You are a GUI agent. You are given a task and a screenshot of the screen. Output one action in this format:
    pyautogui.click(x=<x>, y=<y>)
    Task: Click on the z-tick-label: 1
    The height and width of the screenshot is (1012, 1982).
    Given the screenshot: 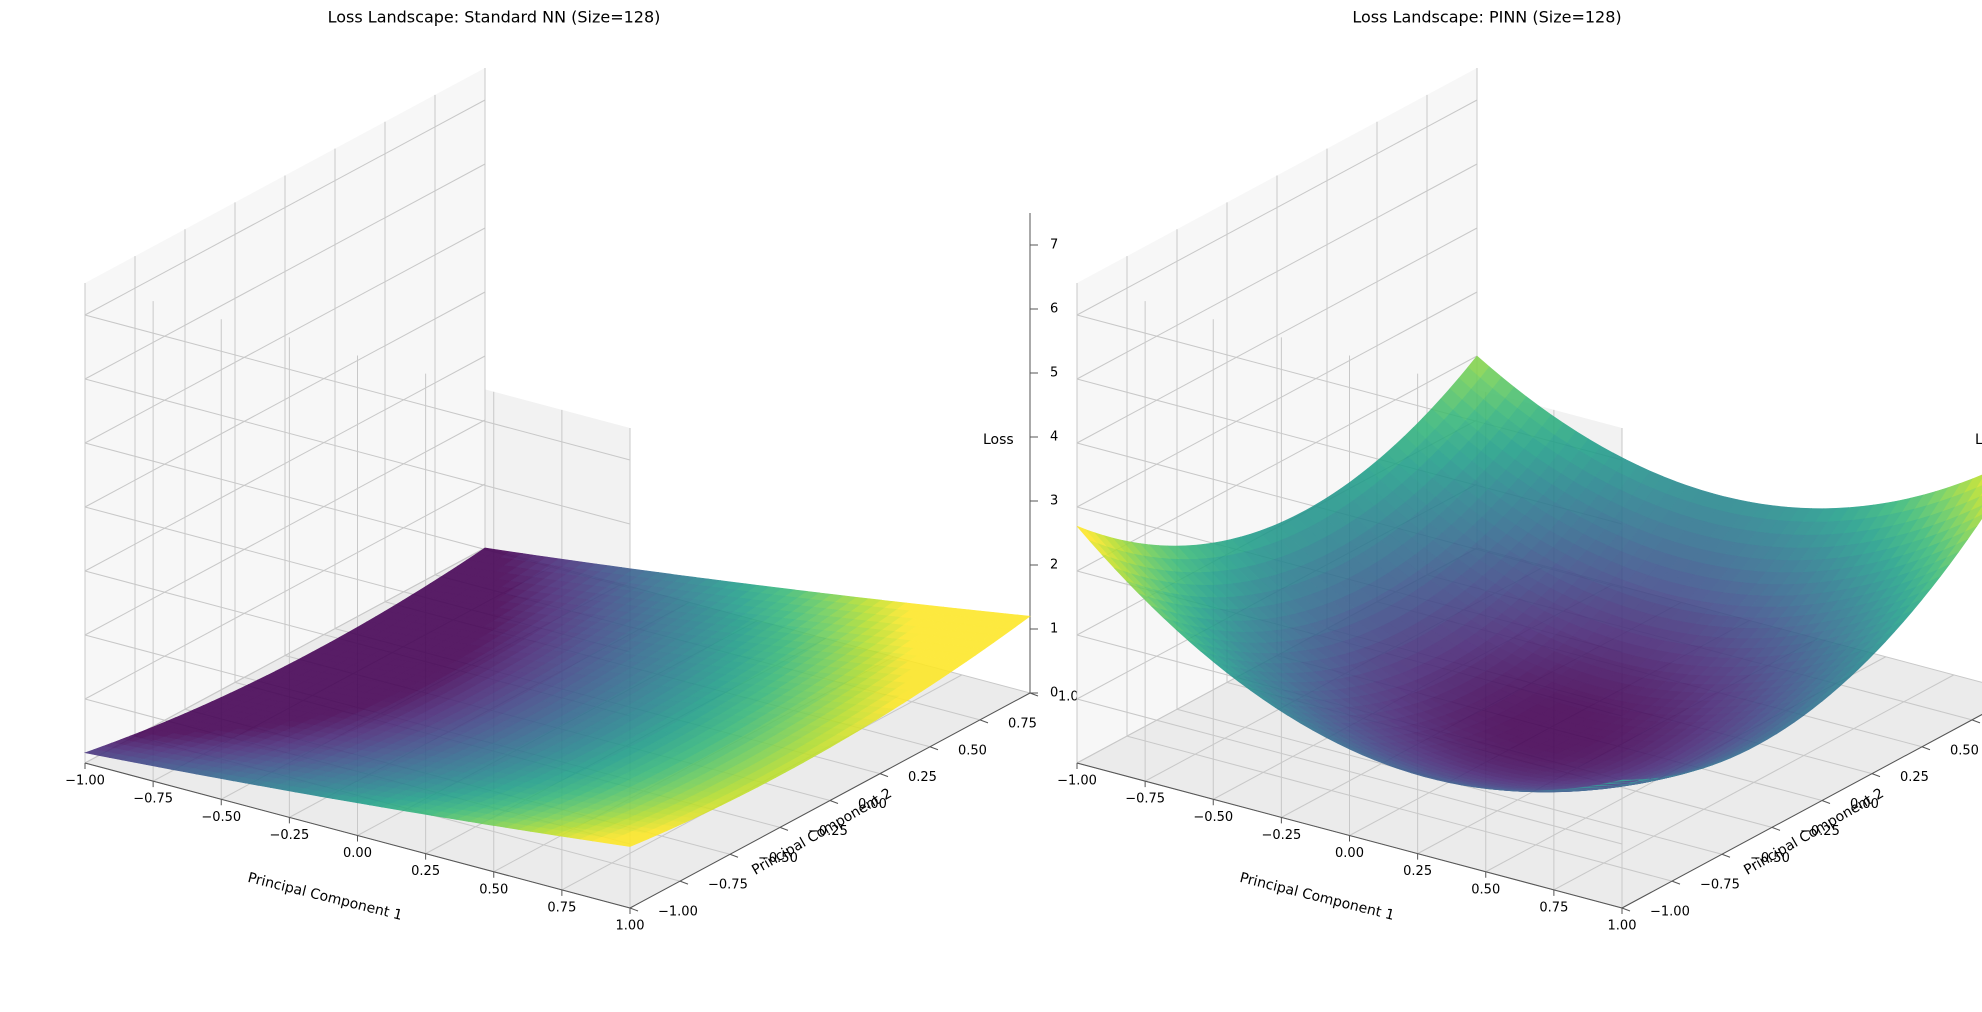 What is the action you would take?
    pyautogui.click(x=1054, y=629)
    